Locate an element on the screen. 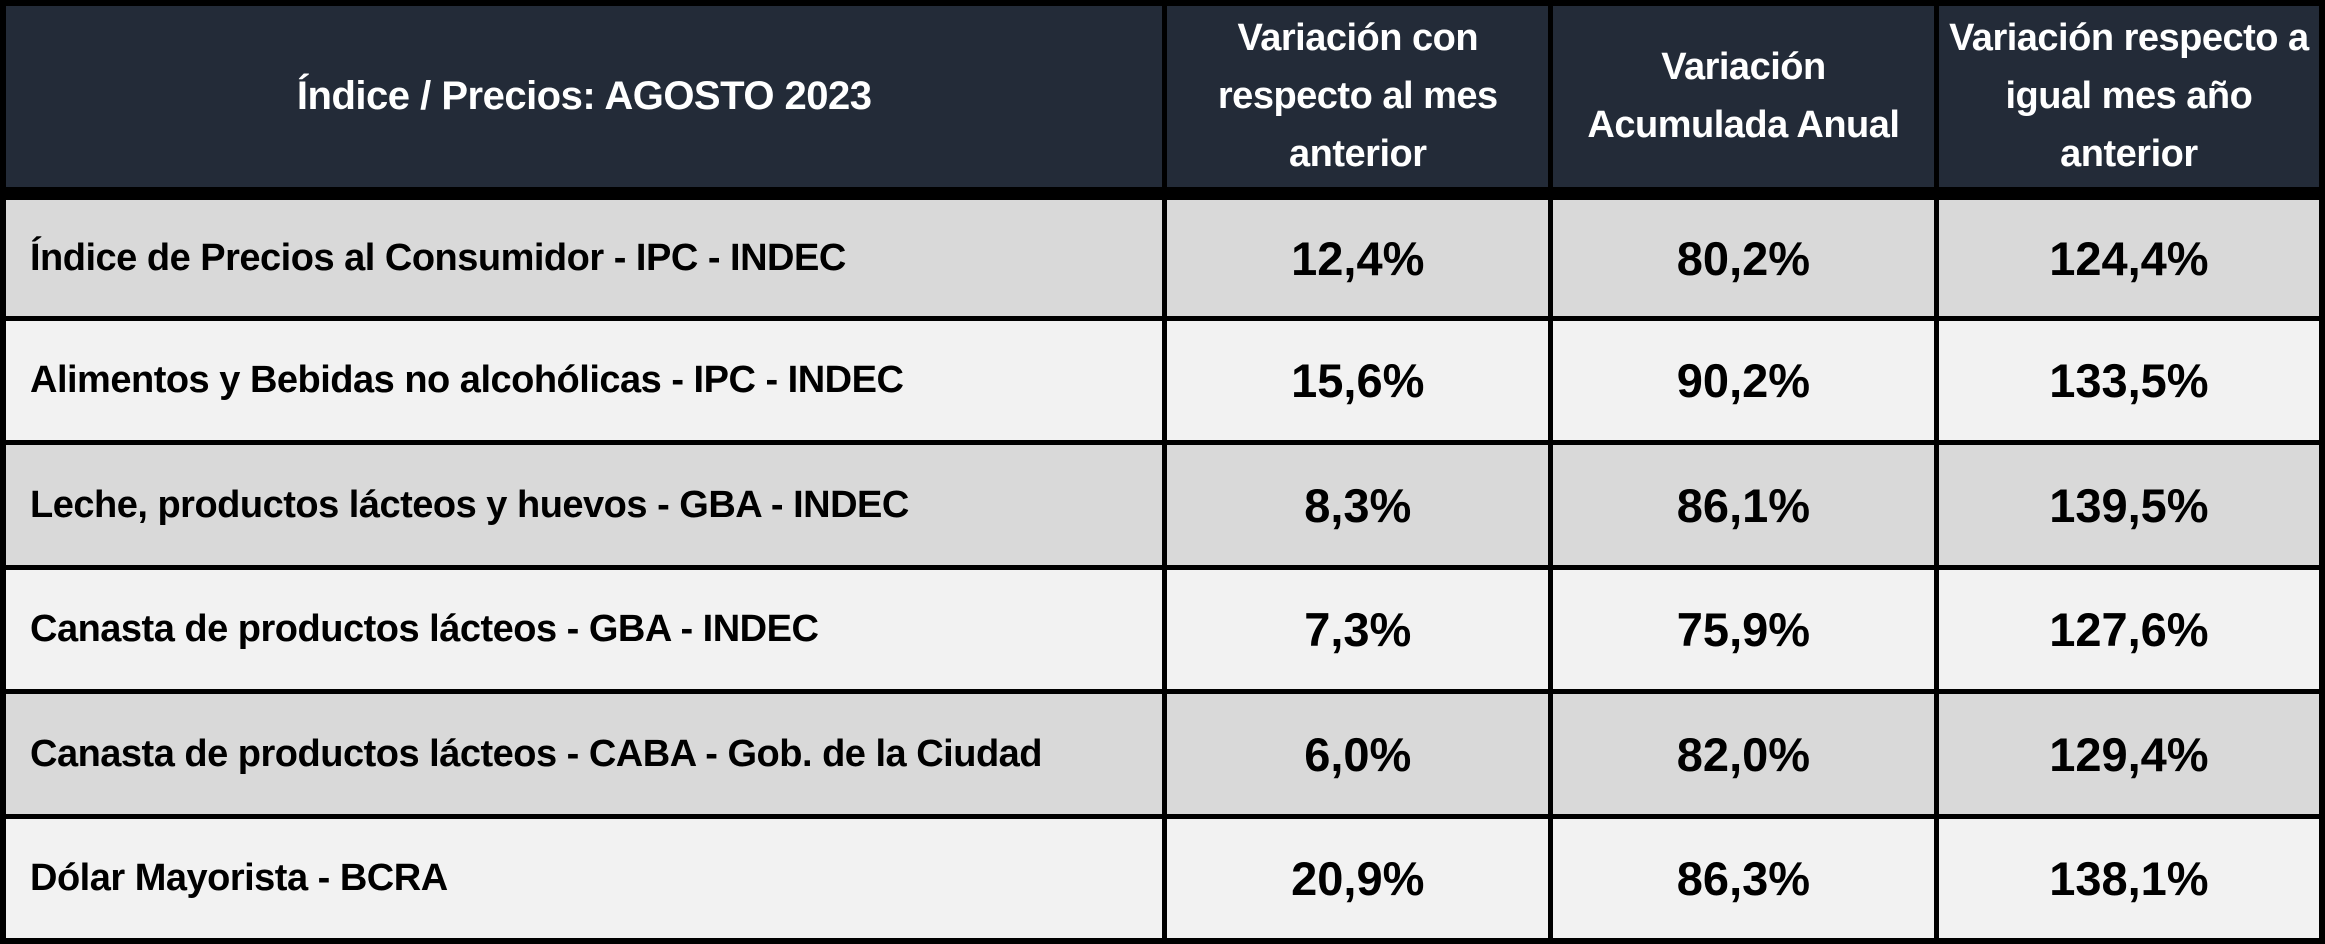  value-acumulada: 80,2% is located at coordinates (1743, 256).